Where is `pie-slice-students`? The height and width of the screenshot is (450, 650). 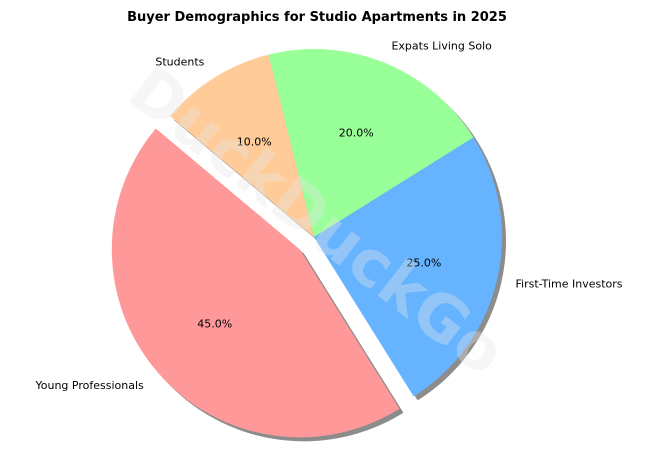
pie-slice-students is located at coordinates (241, 145).